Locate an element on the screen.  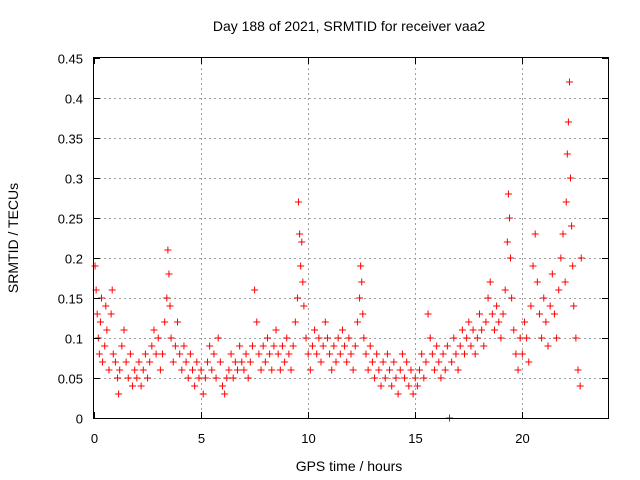
y-tick-label: 0.1 is located at coordinates (74, 339).